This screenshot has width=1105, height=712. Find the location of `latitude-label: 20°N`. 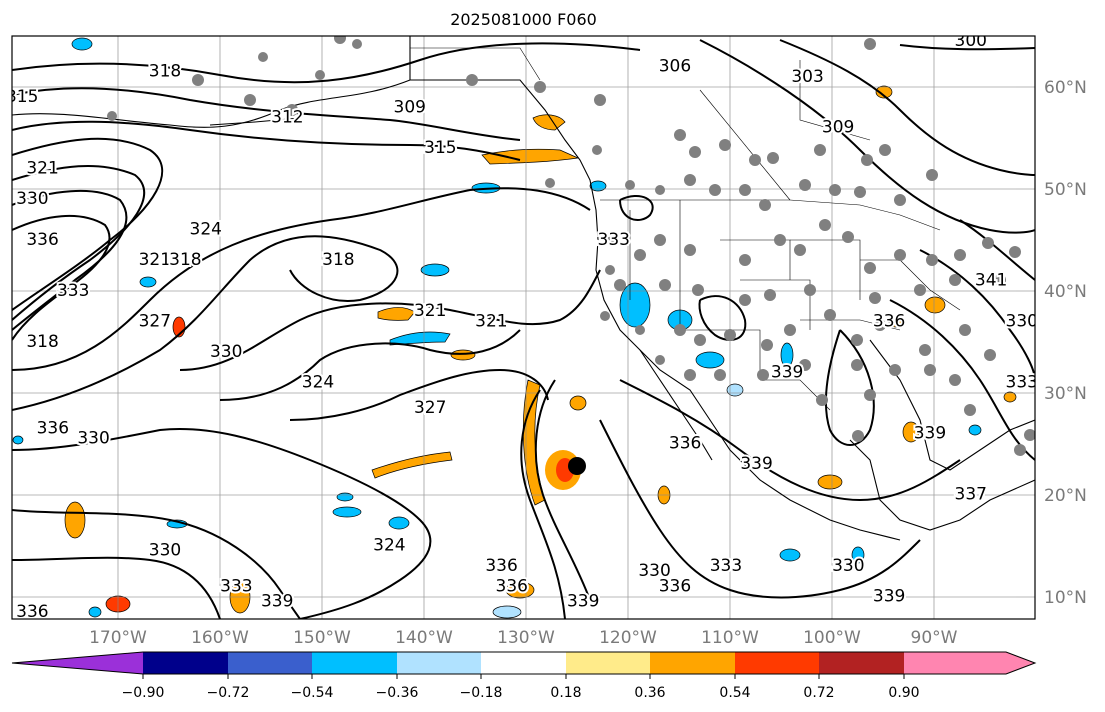

latitude-label: 20°N is located at coordinates (1065, 496).